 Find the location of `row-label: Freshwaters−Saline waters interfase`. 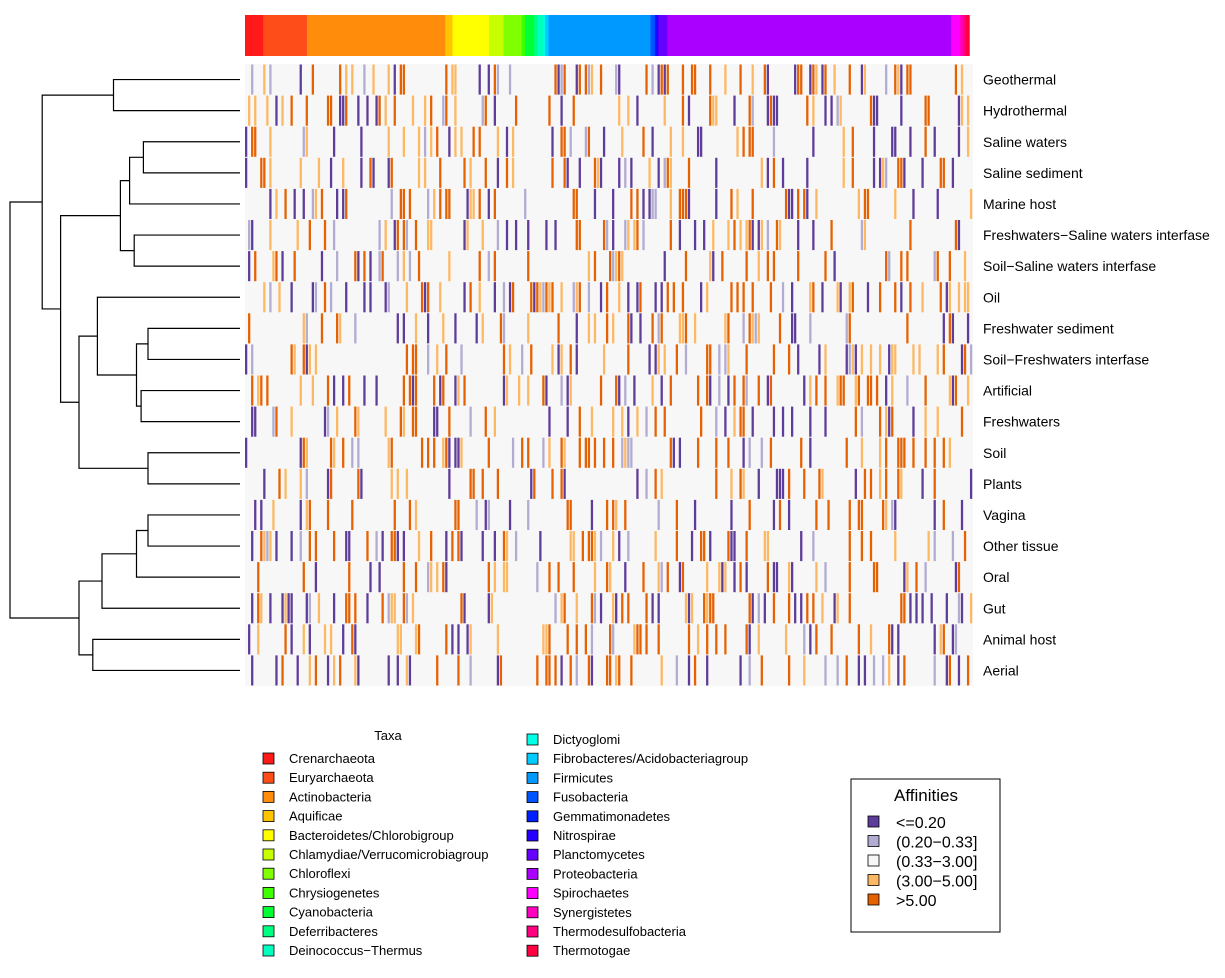

row-label: Freshwaters−Saline waters interfase is located at coordinates (1096, 235).